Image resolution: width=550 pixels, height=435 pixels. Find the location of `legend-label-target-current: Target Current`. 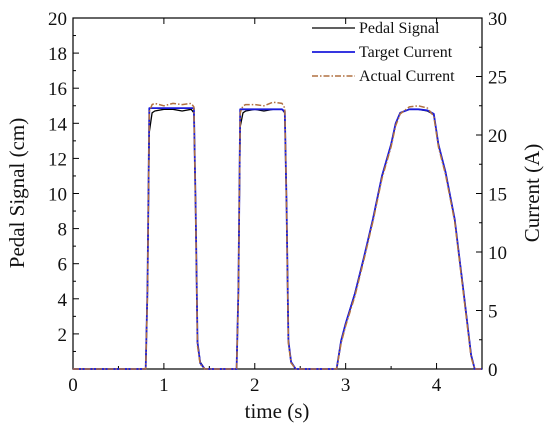

legend-label-target-current: Target Current is located at coordinates (406, 52).